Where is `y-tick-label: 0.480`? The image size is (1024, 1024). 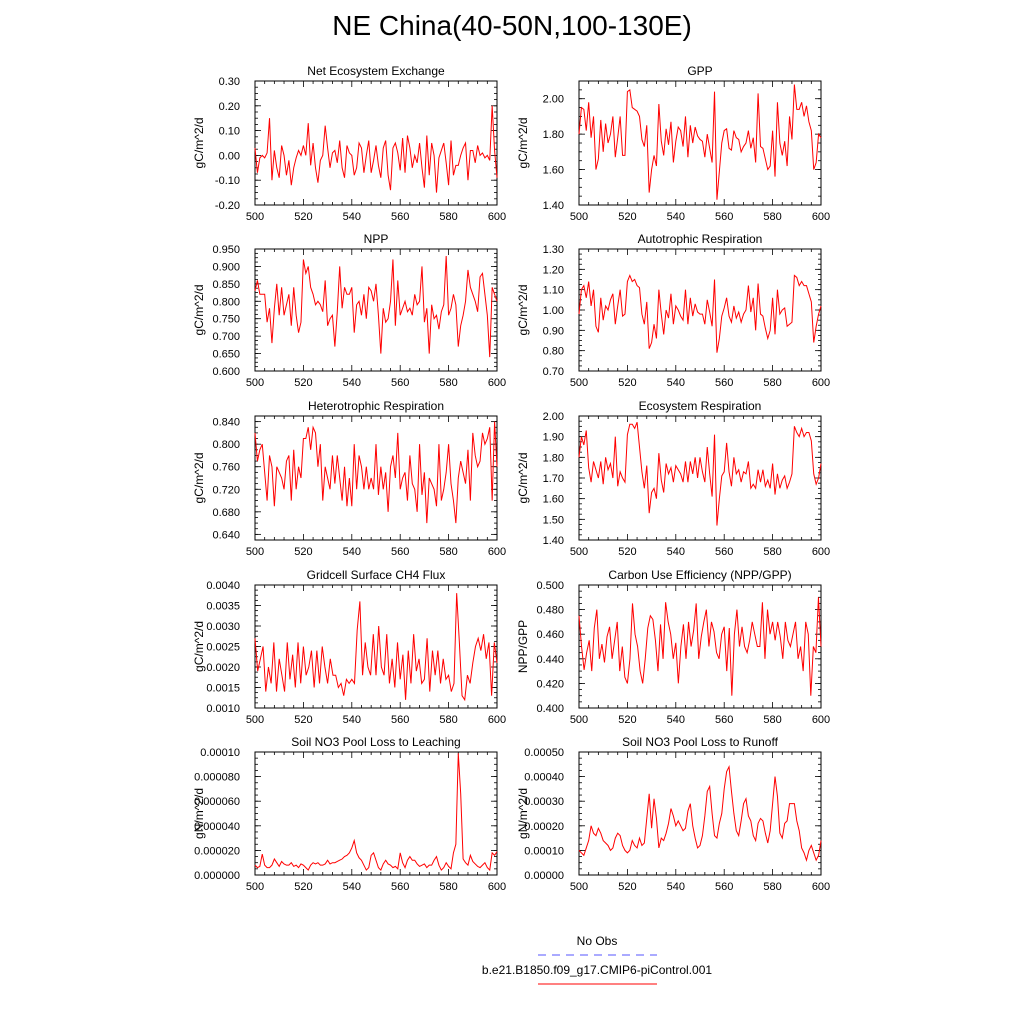
y-tick-label: 0.480 is located at coordinates (550, 611).